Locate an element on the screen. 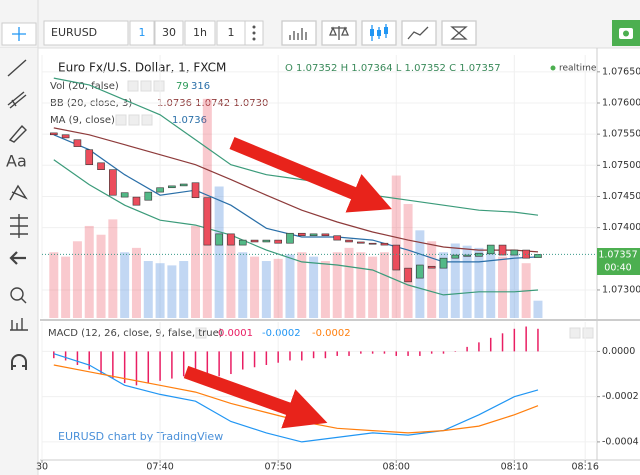 This screenshot has height=475, width=640. y-tick-label: -0.0004 is located at coordinates (620, 441).